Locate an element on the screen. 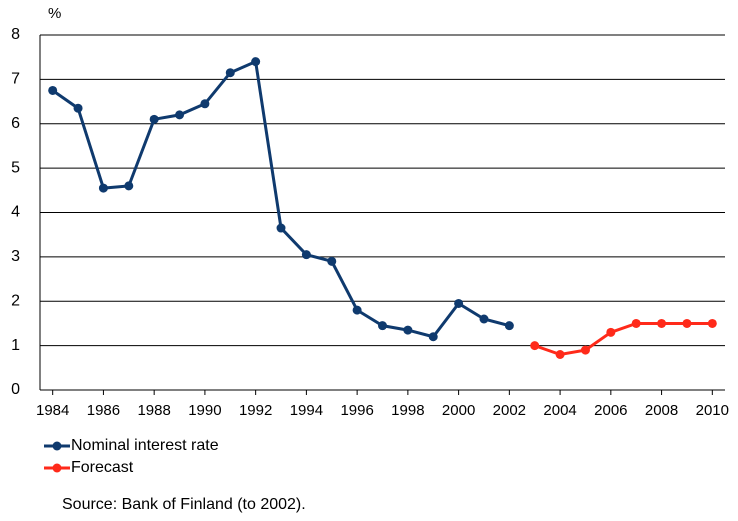  x-tick-label: 1992 is located at coordinates (255, 410).